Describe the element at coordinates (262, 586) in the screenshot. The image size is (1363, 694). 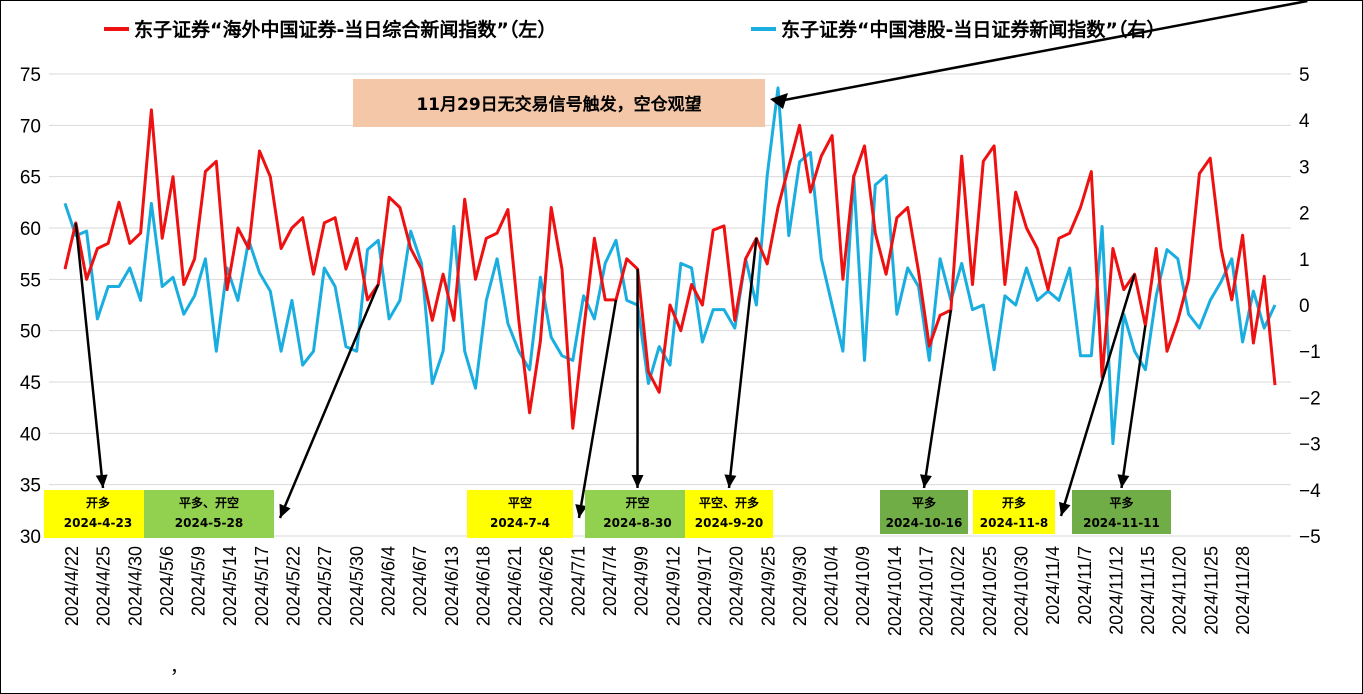
I see `x-tick-label: 2024/5/17` at that location.